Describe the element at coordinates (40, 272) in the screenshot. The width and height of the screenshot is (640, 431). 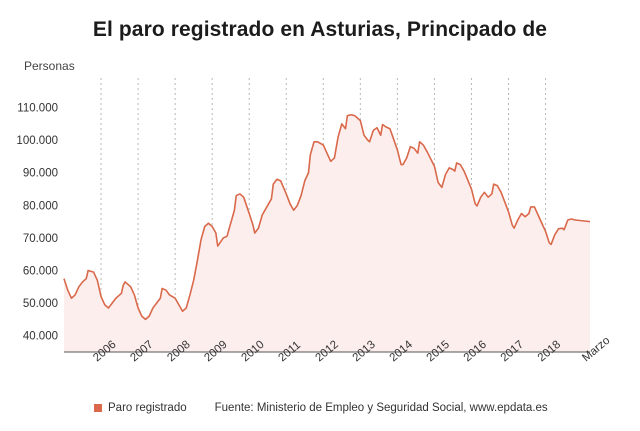
I see `y-tick-label: 60.000` at that location.